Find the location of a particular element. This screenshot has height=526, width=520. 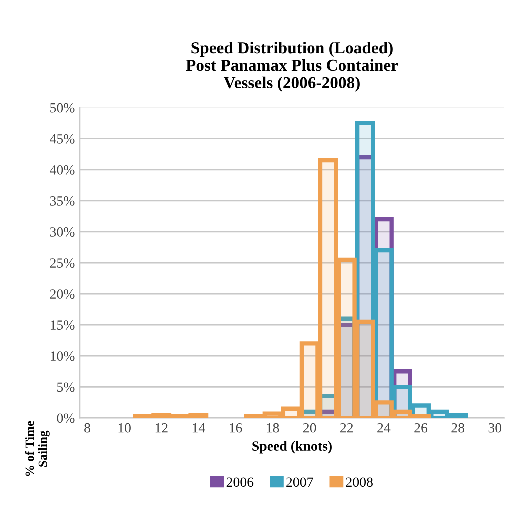

x-axis-title: Speed (knots) is located at coordinates (292, 447).